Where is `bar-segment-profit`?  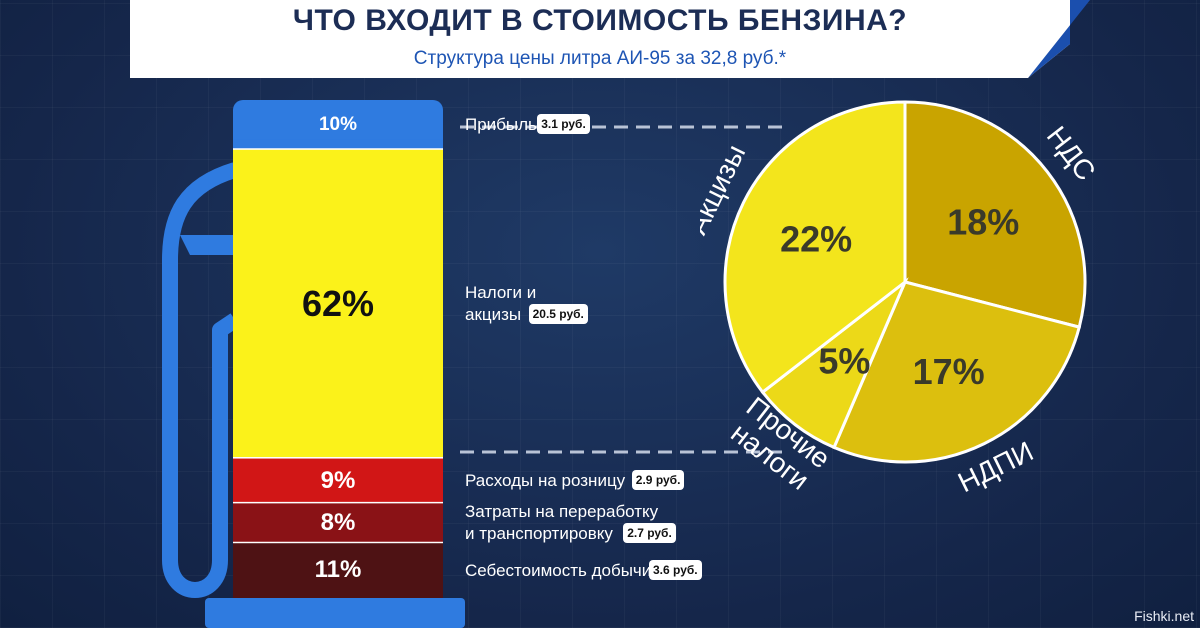
bar-segment-profit is located at coordinates (338, 125).